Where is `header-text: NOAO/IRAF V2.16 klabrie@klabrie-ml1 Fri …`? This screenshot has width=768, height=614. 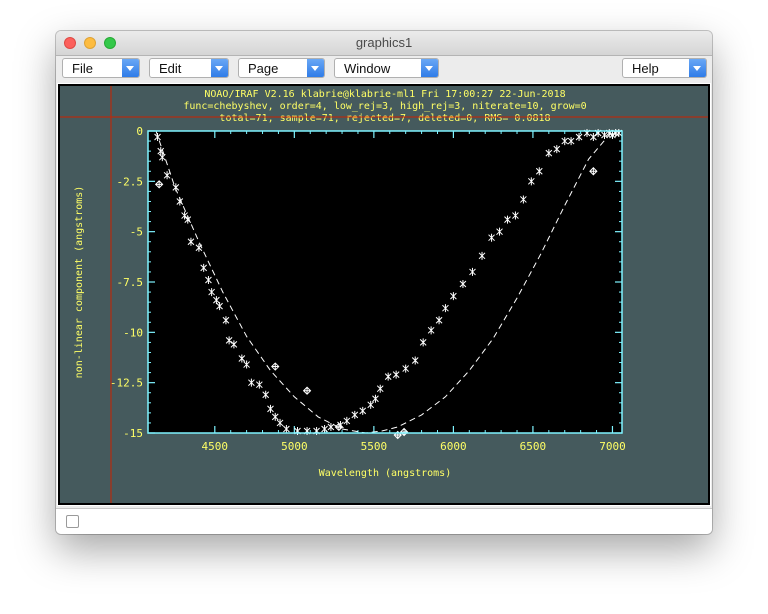
header-text: NOAO/IRAF V2.16 klabrie@klabrie-ml1 Fri … is located at coordinates (384, 106).